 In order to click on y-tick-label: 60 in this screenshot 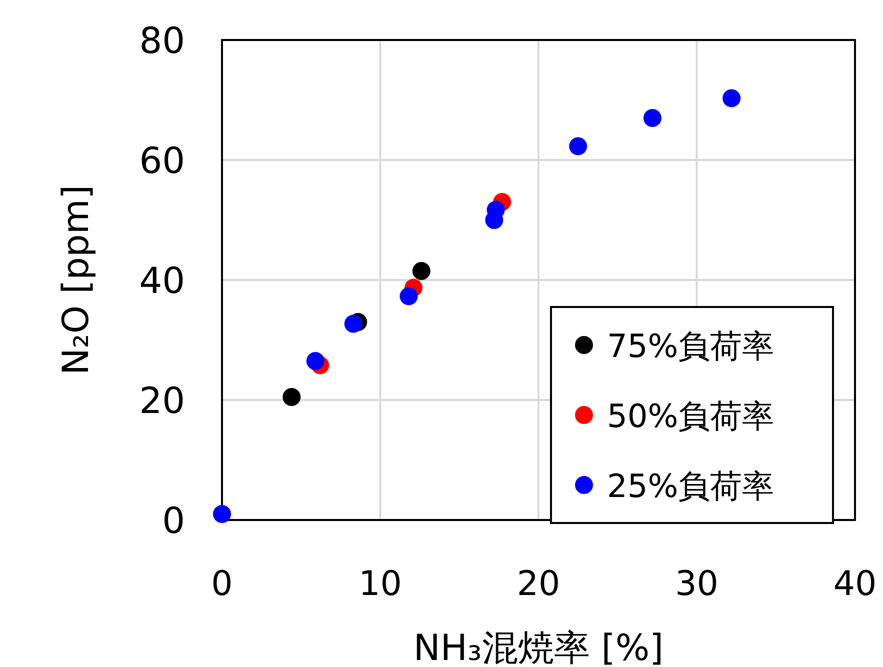, I will do `click(162, 161)`.